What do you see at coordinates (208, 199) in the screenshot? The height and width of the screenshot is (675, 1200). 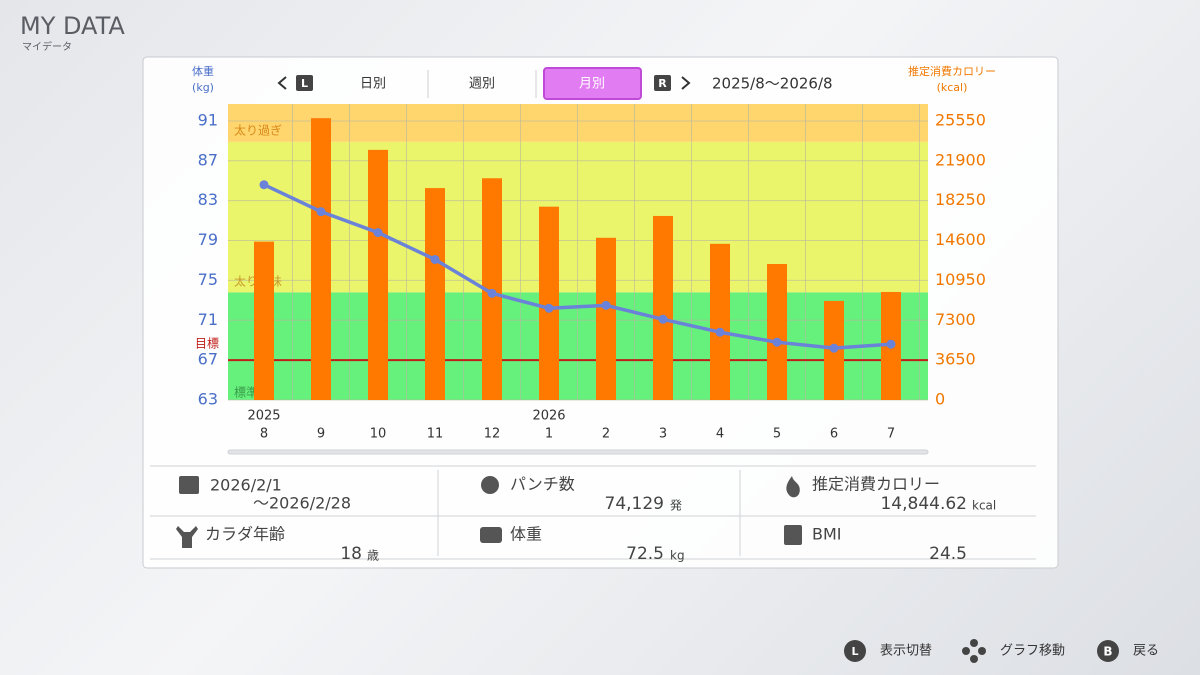 I see `y-tick-label: 83` at bounding box center [208, 199].